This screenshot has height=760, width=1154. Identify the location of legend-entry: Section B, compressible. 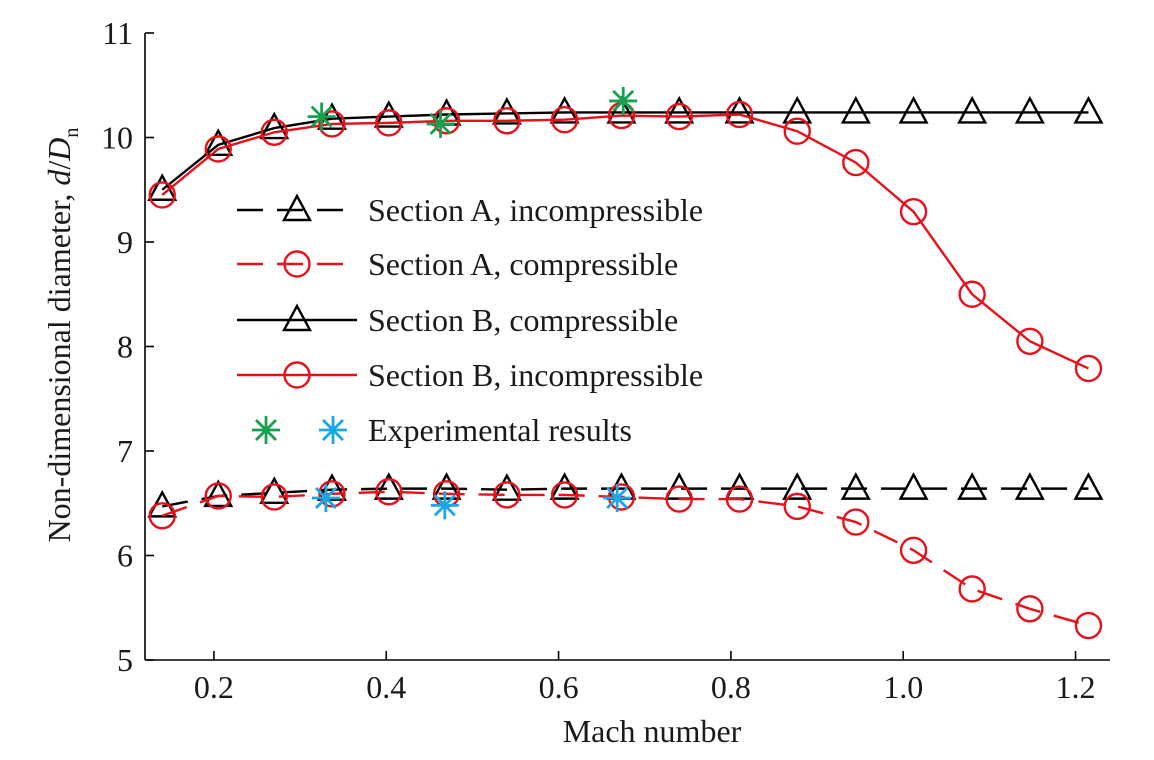
(457, 320).